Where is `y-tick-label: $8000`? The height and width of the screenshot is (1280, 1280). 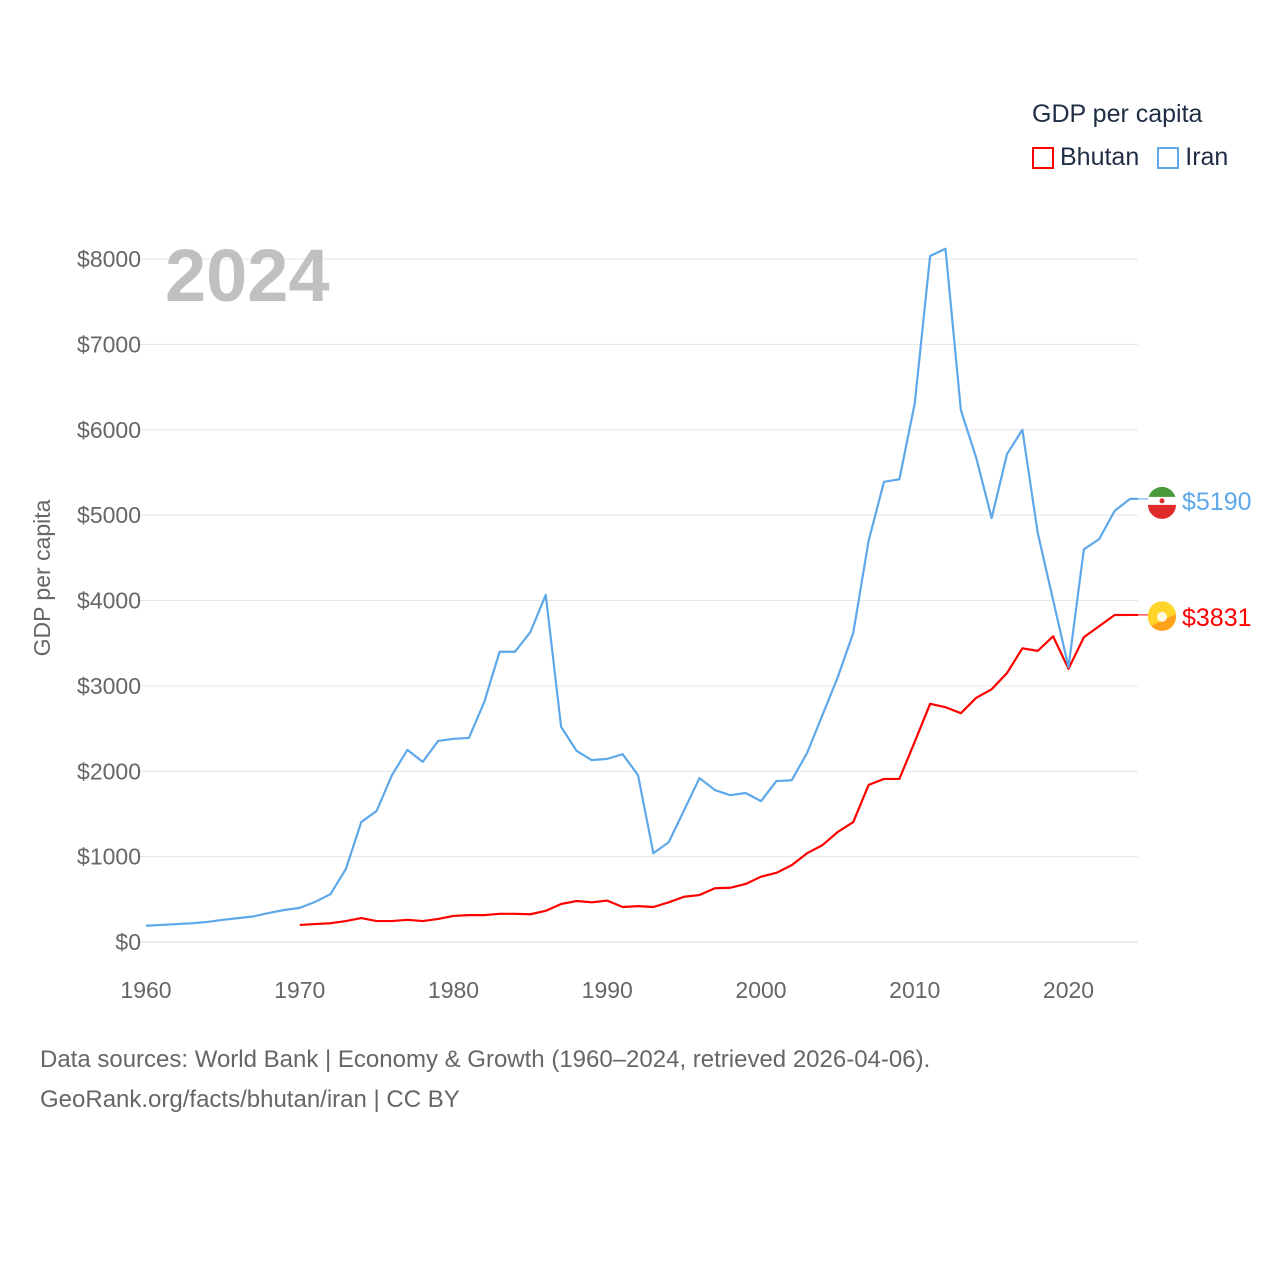
y-tick-label: $8000 is located at coordinates (109, 259).